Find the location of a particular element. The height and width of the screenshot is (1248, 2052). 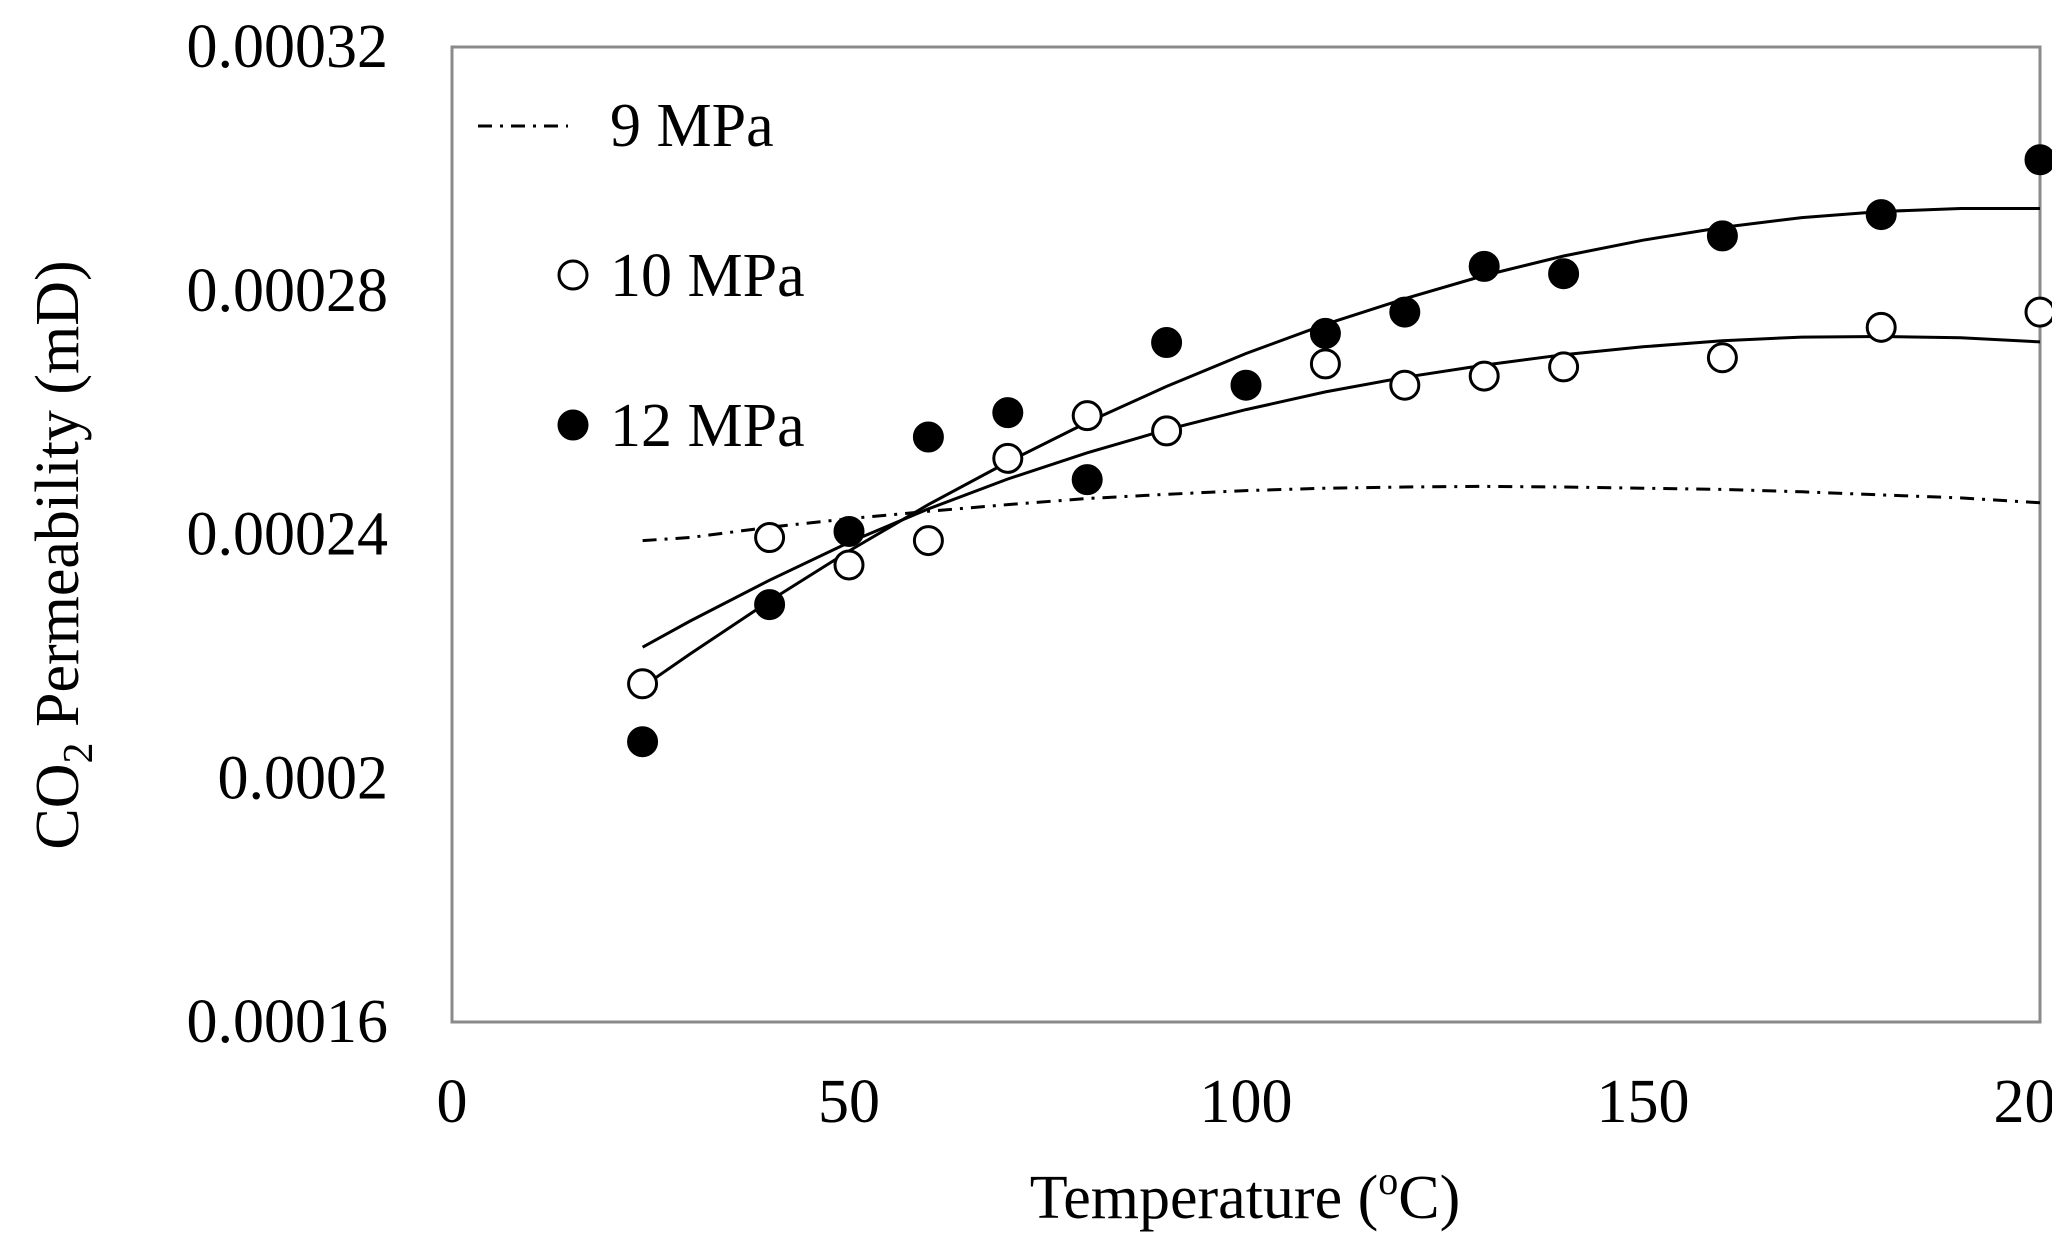

y-axis-title-post: Permeability (mD) is located at coordinates (58, 501).